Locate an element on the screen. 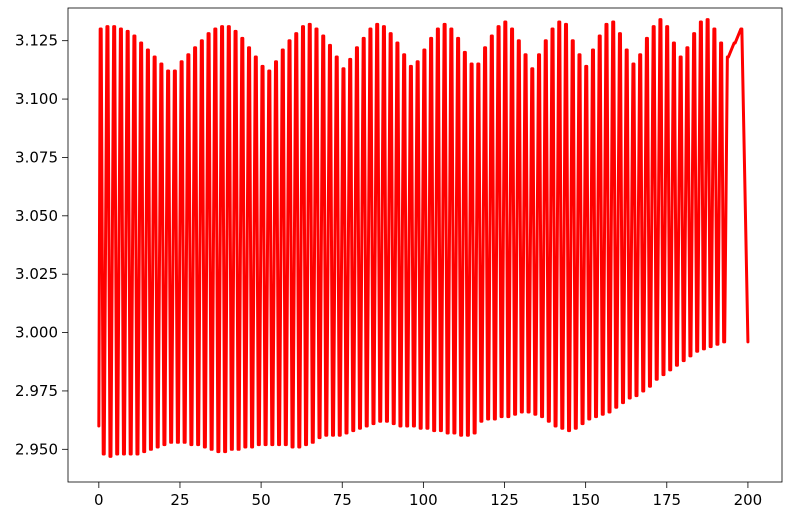  x-tick-label: 200 is located at coordinates (748, 500).